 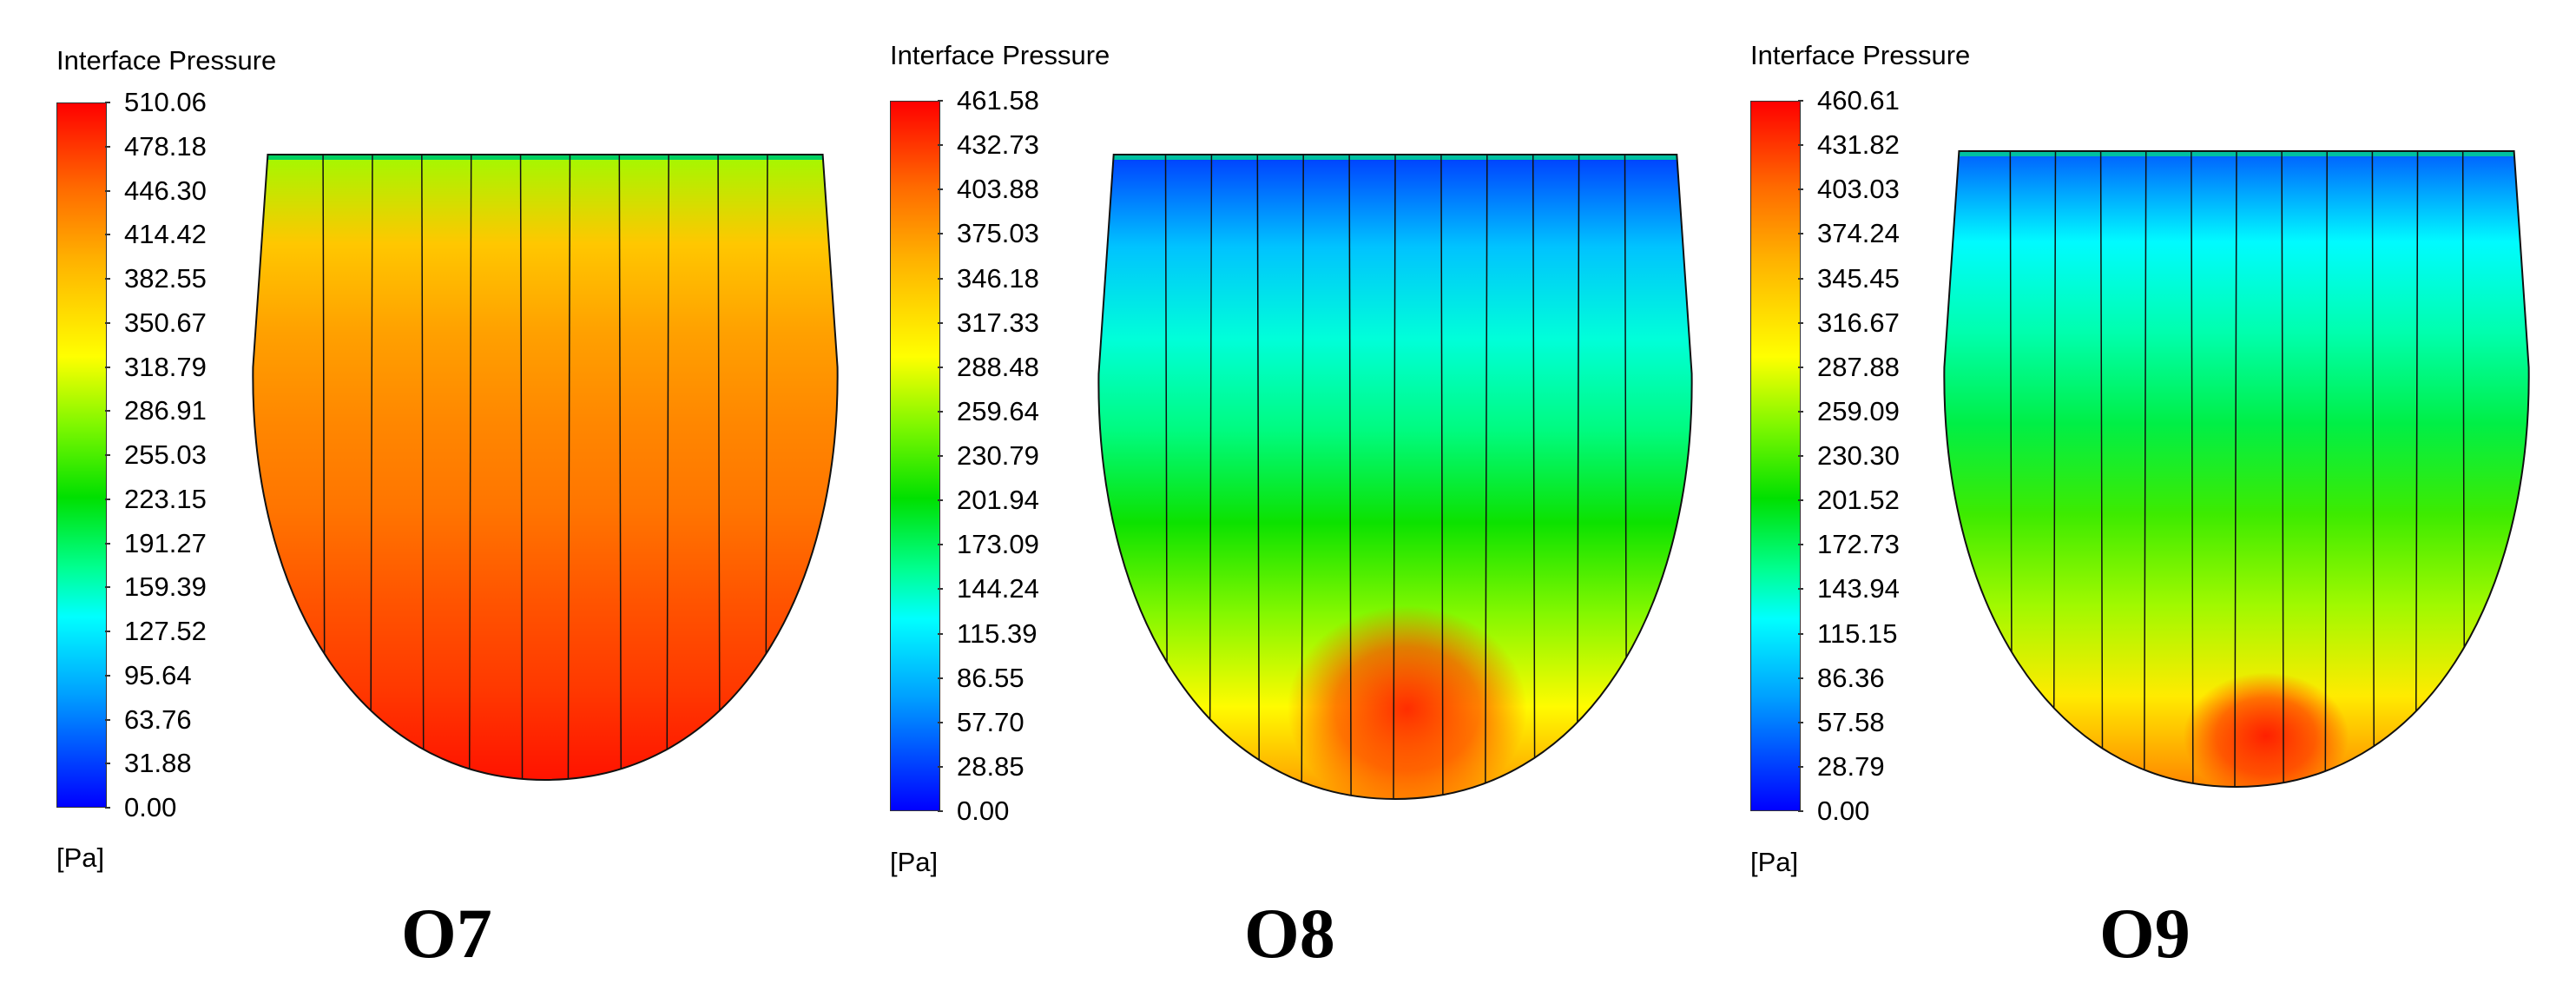 I want to click on colorbar-tick-label: 144.24, so click(x=998, y=588).